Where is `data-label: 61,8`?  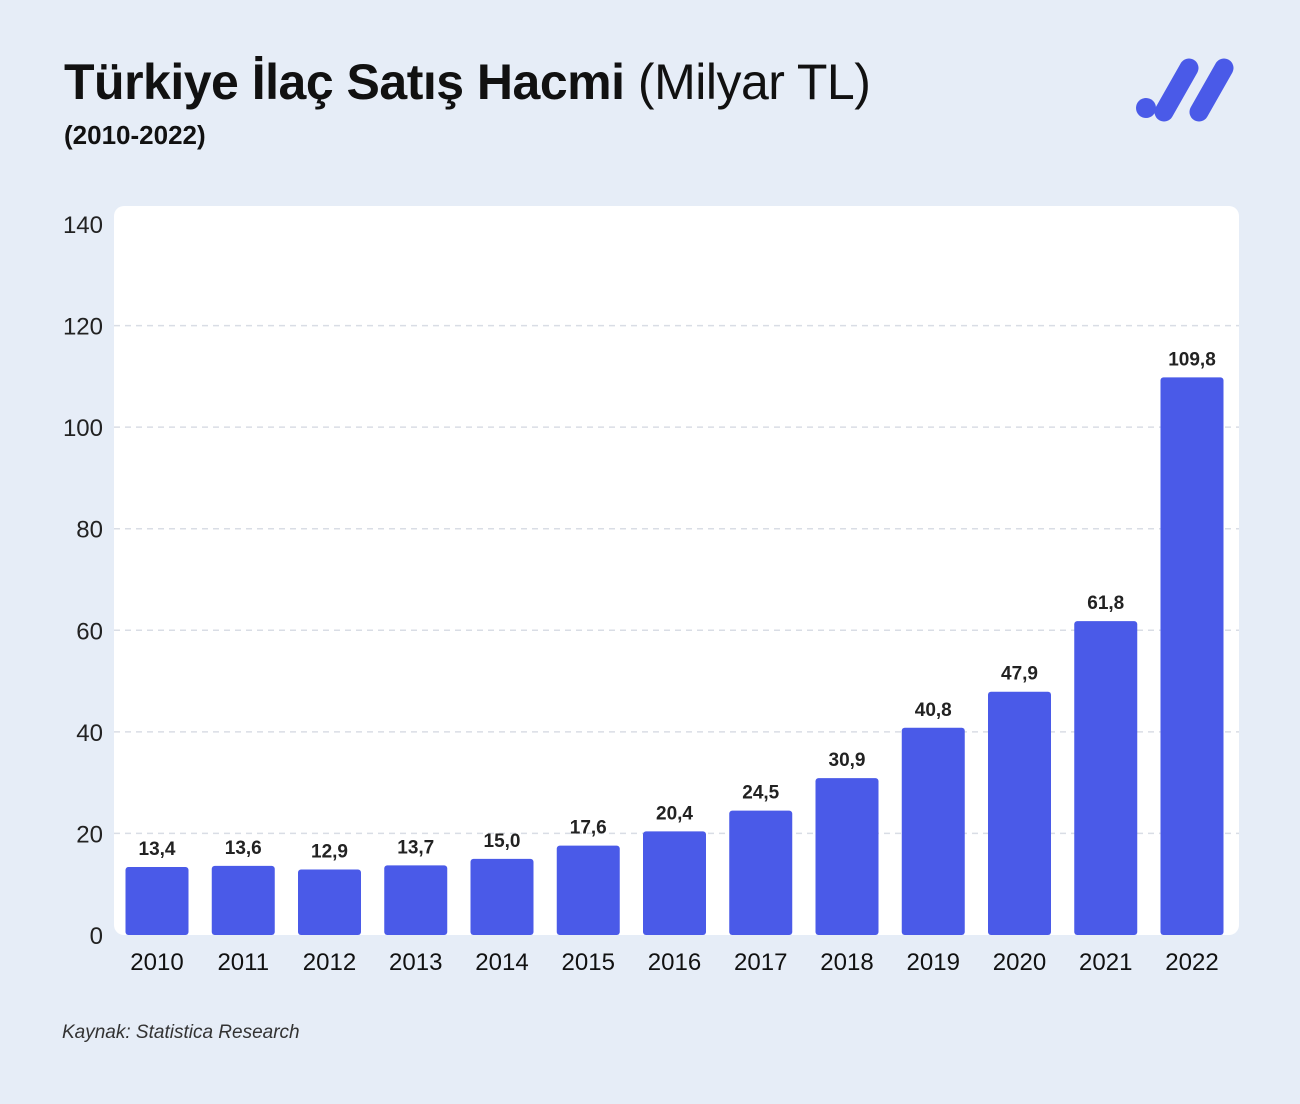
data-label: 61,8 is located at coordinates (1105, 603).